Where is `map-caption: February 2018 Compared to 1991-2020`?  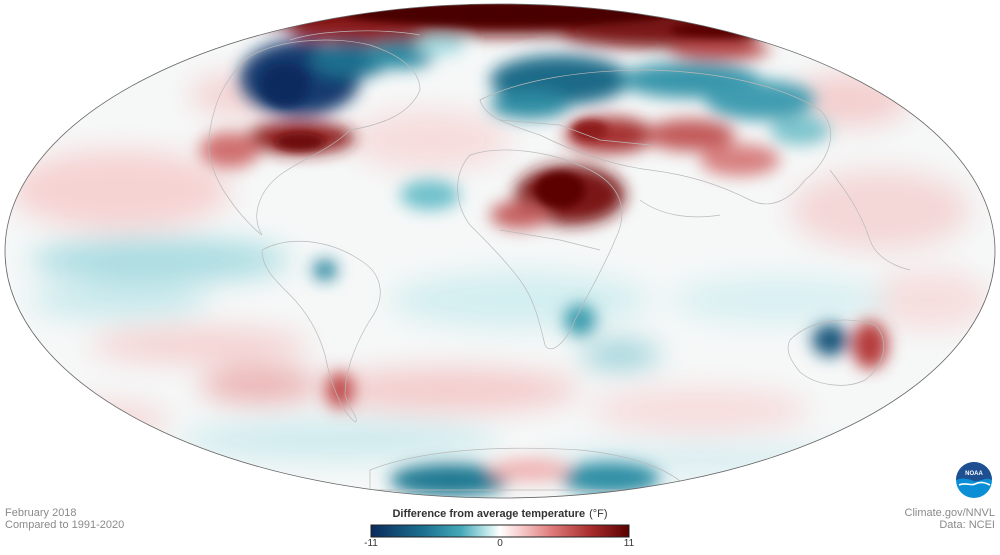 map-caption: February 2018 Compared to 1991-2020 is located at coordinates (64, 519).